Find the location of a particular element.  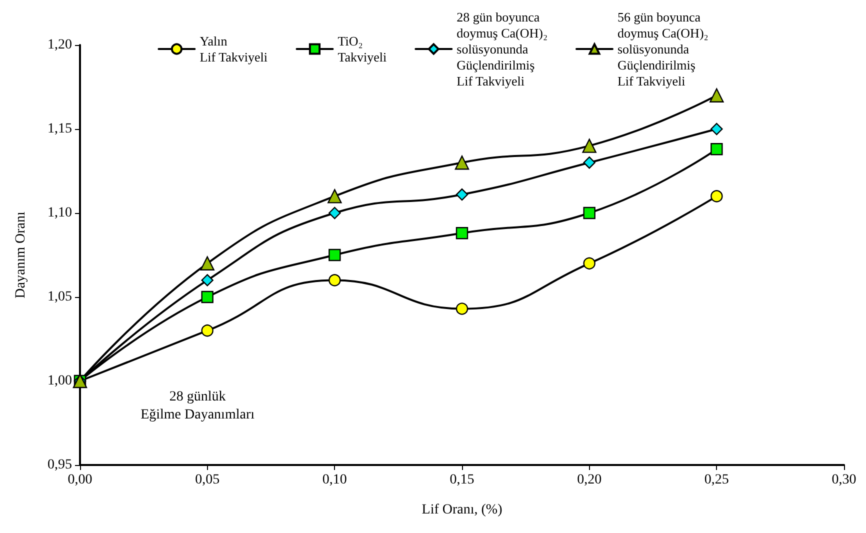

x-tick-label: 0,15 is located at coordinates (462, 480).